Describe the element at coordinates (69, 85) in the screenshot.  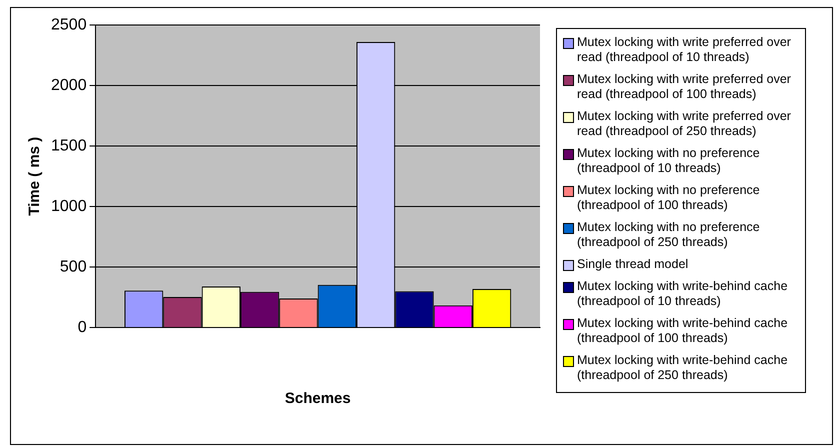
I see `y-tick-label: 2000` at that location.